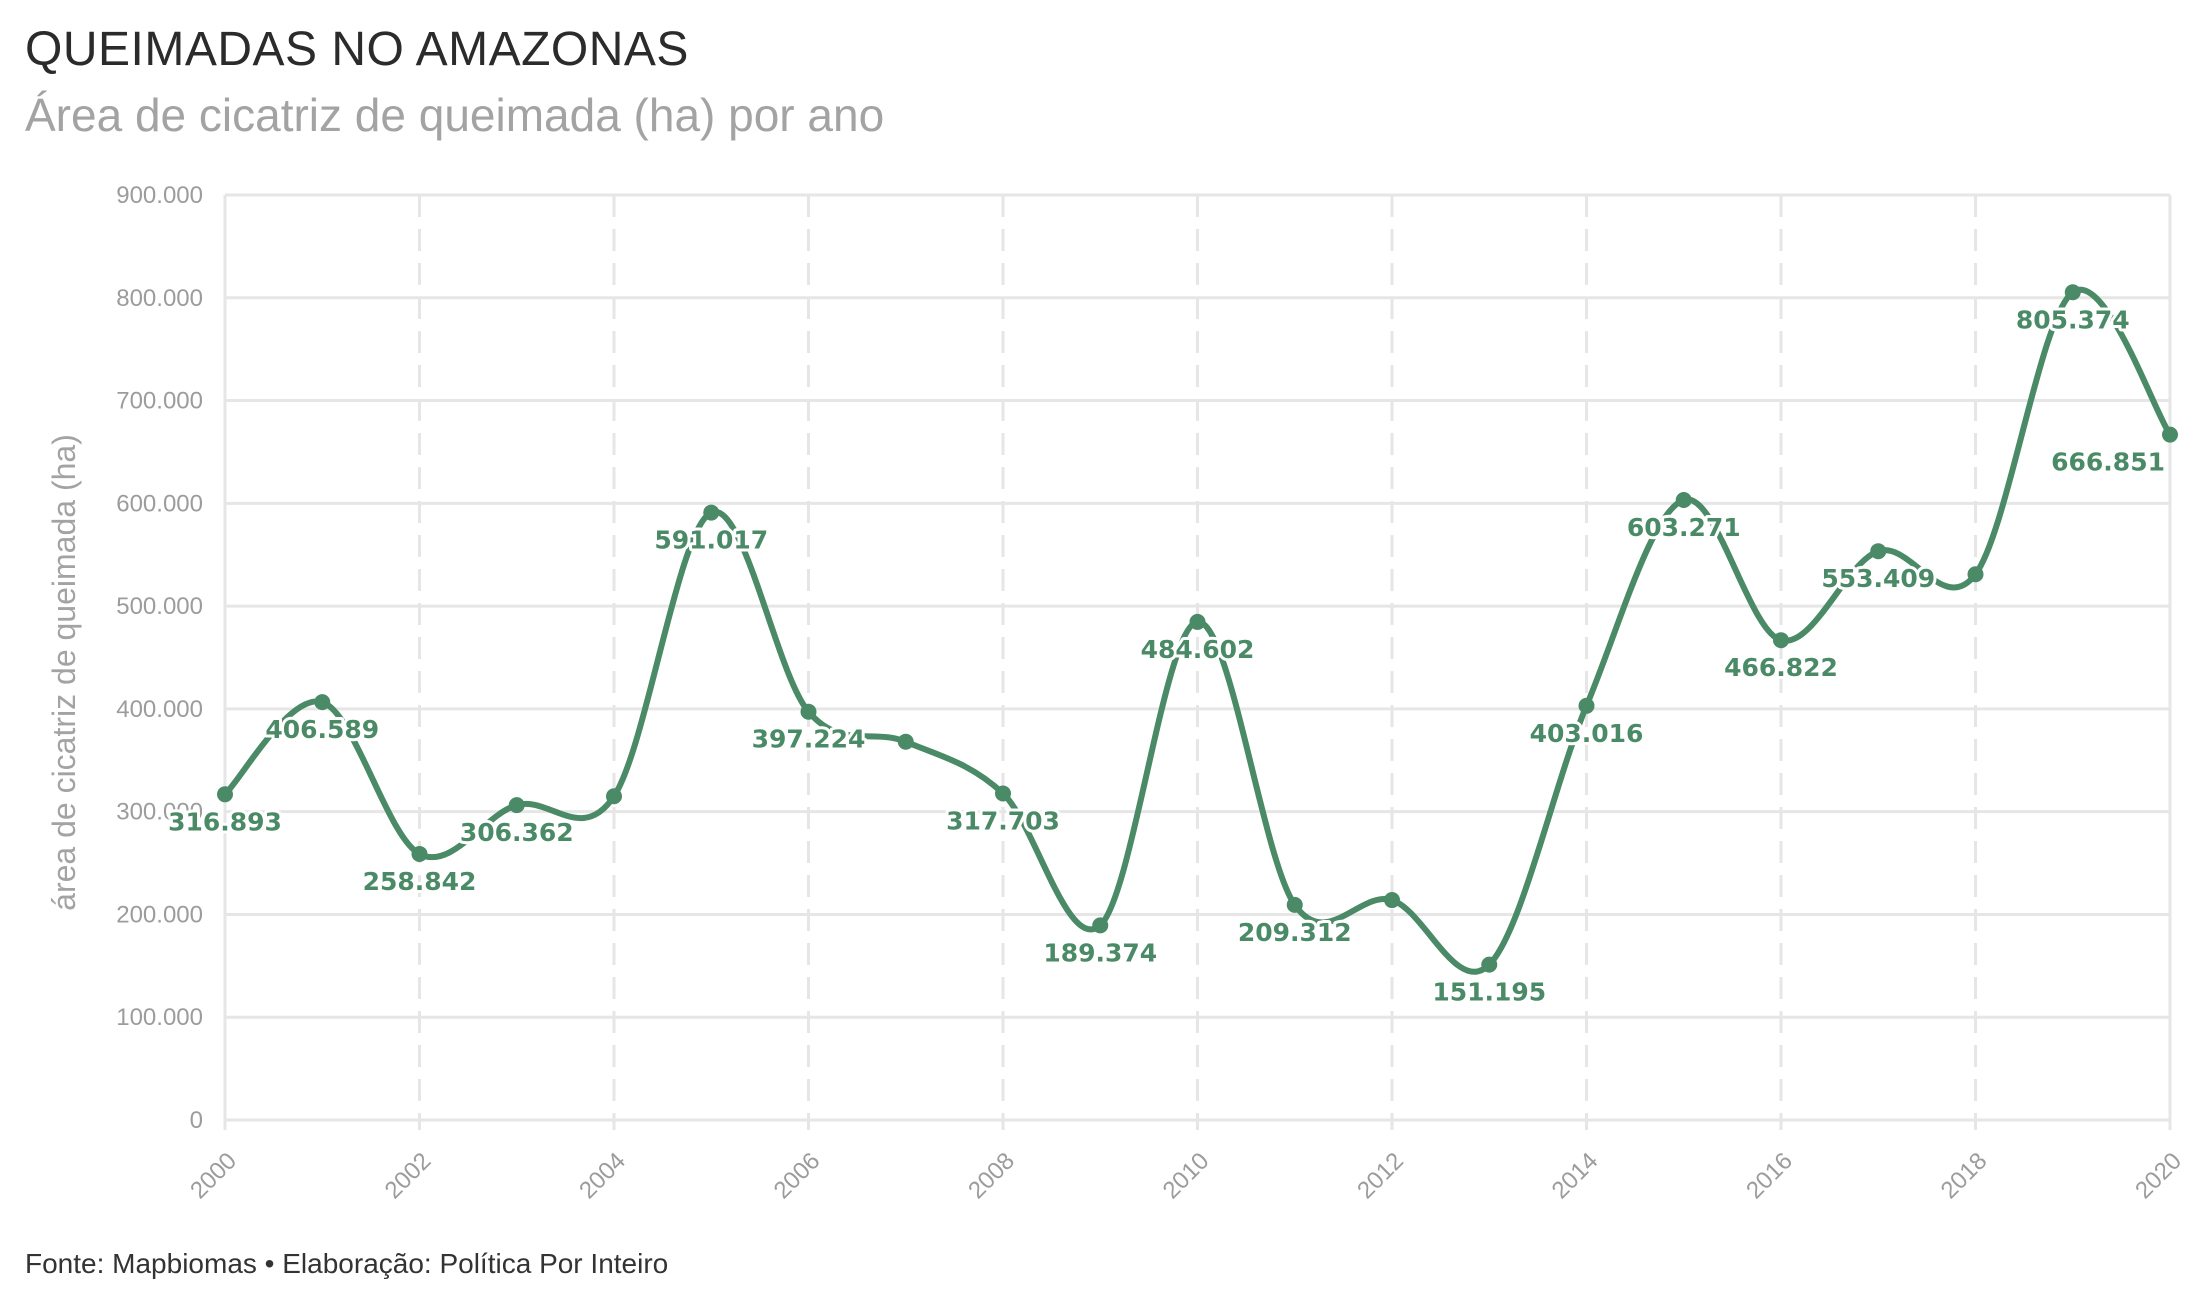 The width and height of the screenshot is (2200, 1300). What do you see at coordinates (1964, 1175) in the screenshot?
I see `x-tick-label: 2018` at bounding box center [1964, 1175].